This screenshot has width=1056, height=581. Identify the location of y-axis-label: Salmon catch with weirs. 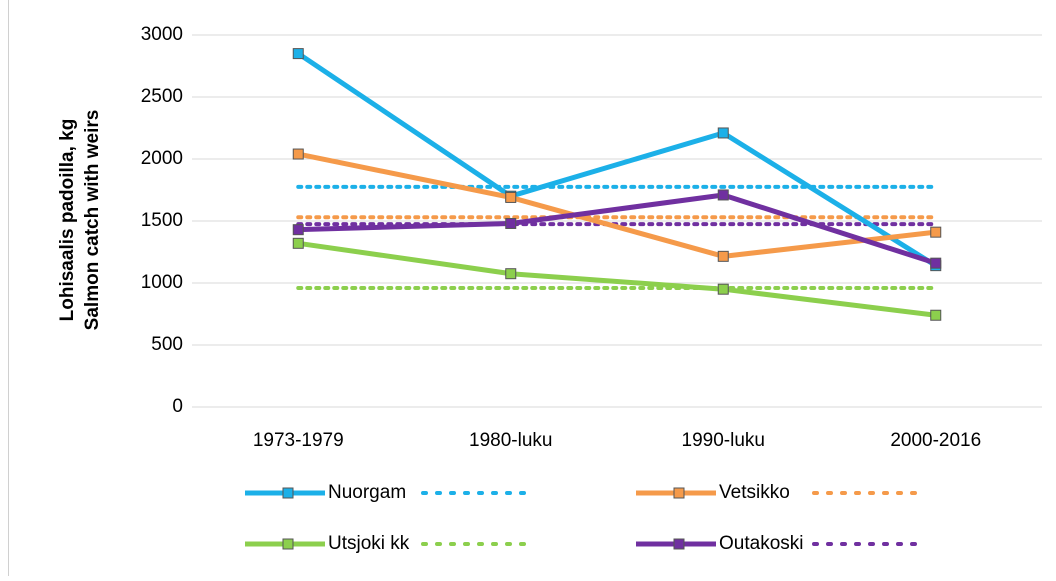
(92, 220).